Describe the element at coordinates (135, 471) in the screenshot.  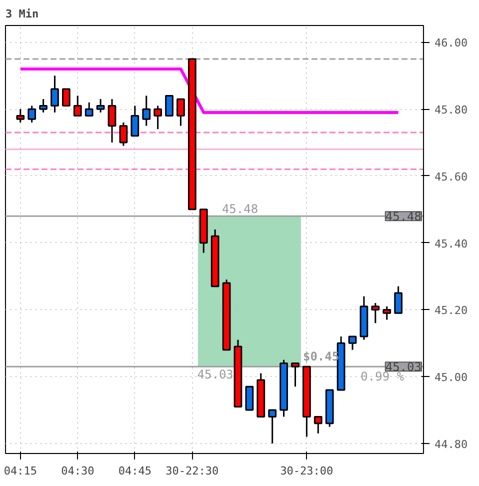
I see `x-tick-label: 04:45` at that location.